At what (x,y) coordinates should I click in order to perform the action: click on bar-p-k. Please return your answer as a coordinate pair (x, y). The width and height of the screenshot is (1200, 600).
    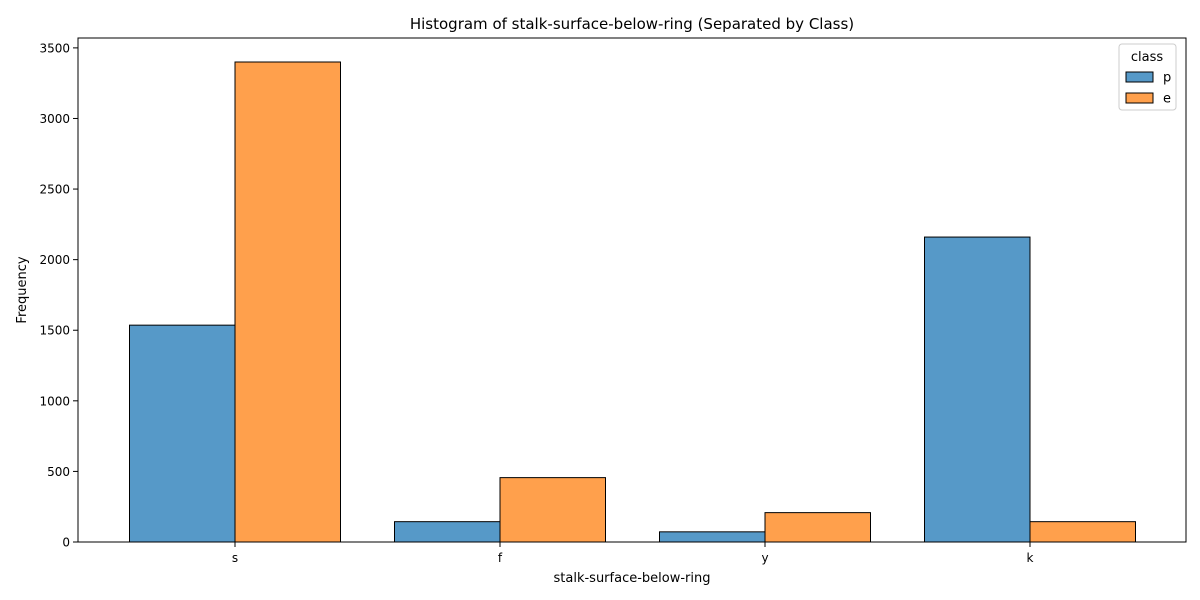
    Looking at the image, I should click on (977, 389).